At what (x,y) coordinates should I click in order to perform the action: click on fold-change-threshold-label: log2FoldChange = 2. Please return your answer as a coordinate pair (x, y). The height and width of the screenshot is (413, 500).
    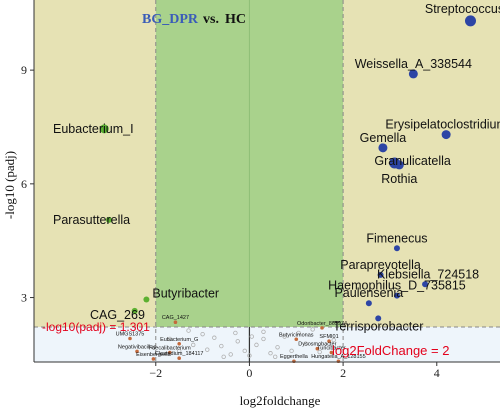
    Looking at the image, I should click on (390, 350).